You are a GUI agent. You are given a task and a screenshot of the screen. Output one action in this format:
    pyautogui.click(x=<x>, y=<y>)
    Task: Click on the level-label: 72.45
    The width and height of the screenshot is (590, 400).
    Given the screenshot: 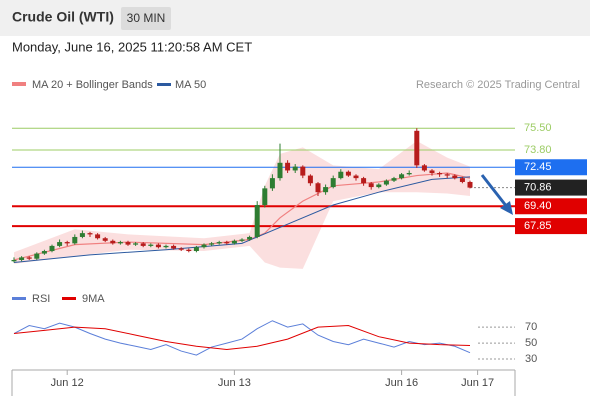 What is the action you would take?
    pyautogui.click(x=538, y=167)
    